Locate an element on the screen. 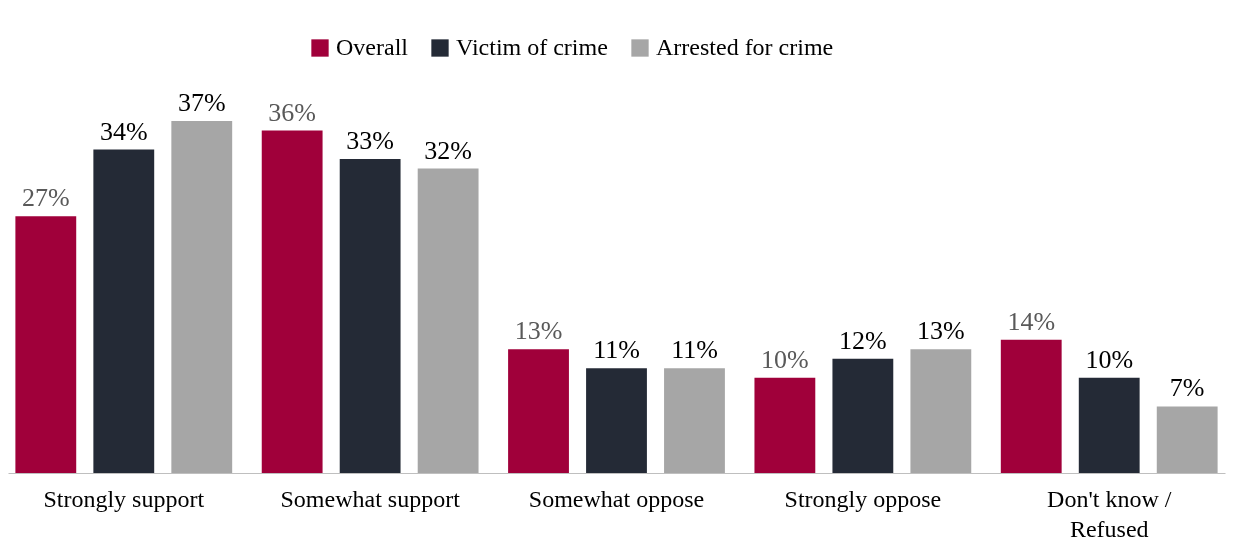 The height and width of the screenshot is (546, 1233). x-tick-label: Strongly oppose is located at coordinates (863, 498).